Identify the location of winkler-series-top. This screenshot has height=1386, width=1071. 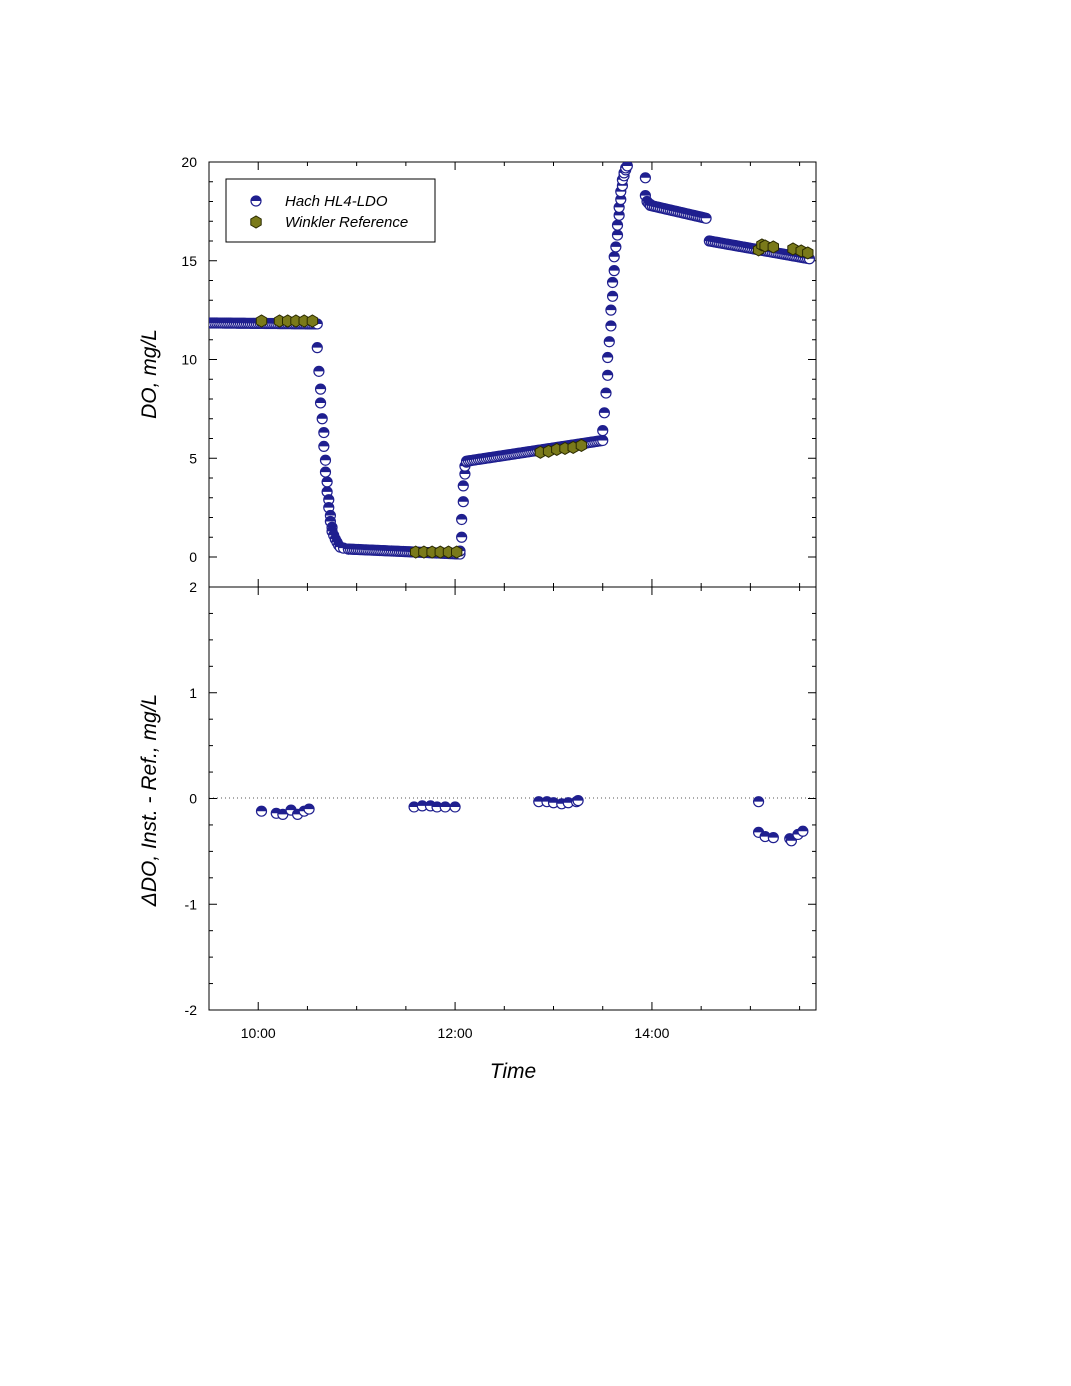
(534, 398).